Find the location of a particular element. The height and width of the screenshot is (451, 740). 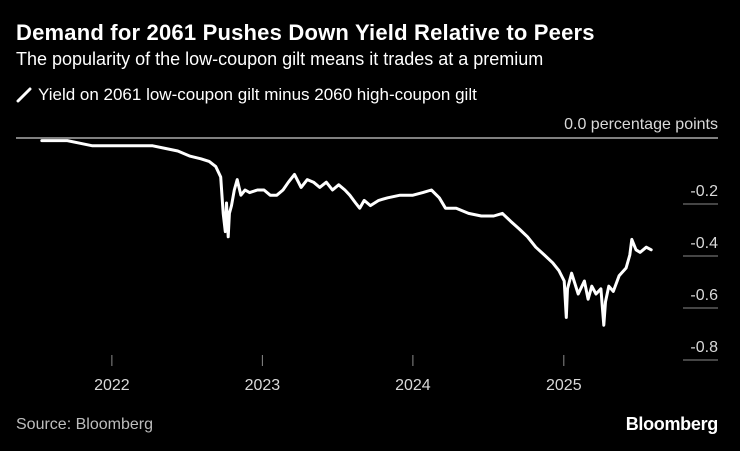

y-tick-label: -0.6 is located at coordinates (704, 295).